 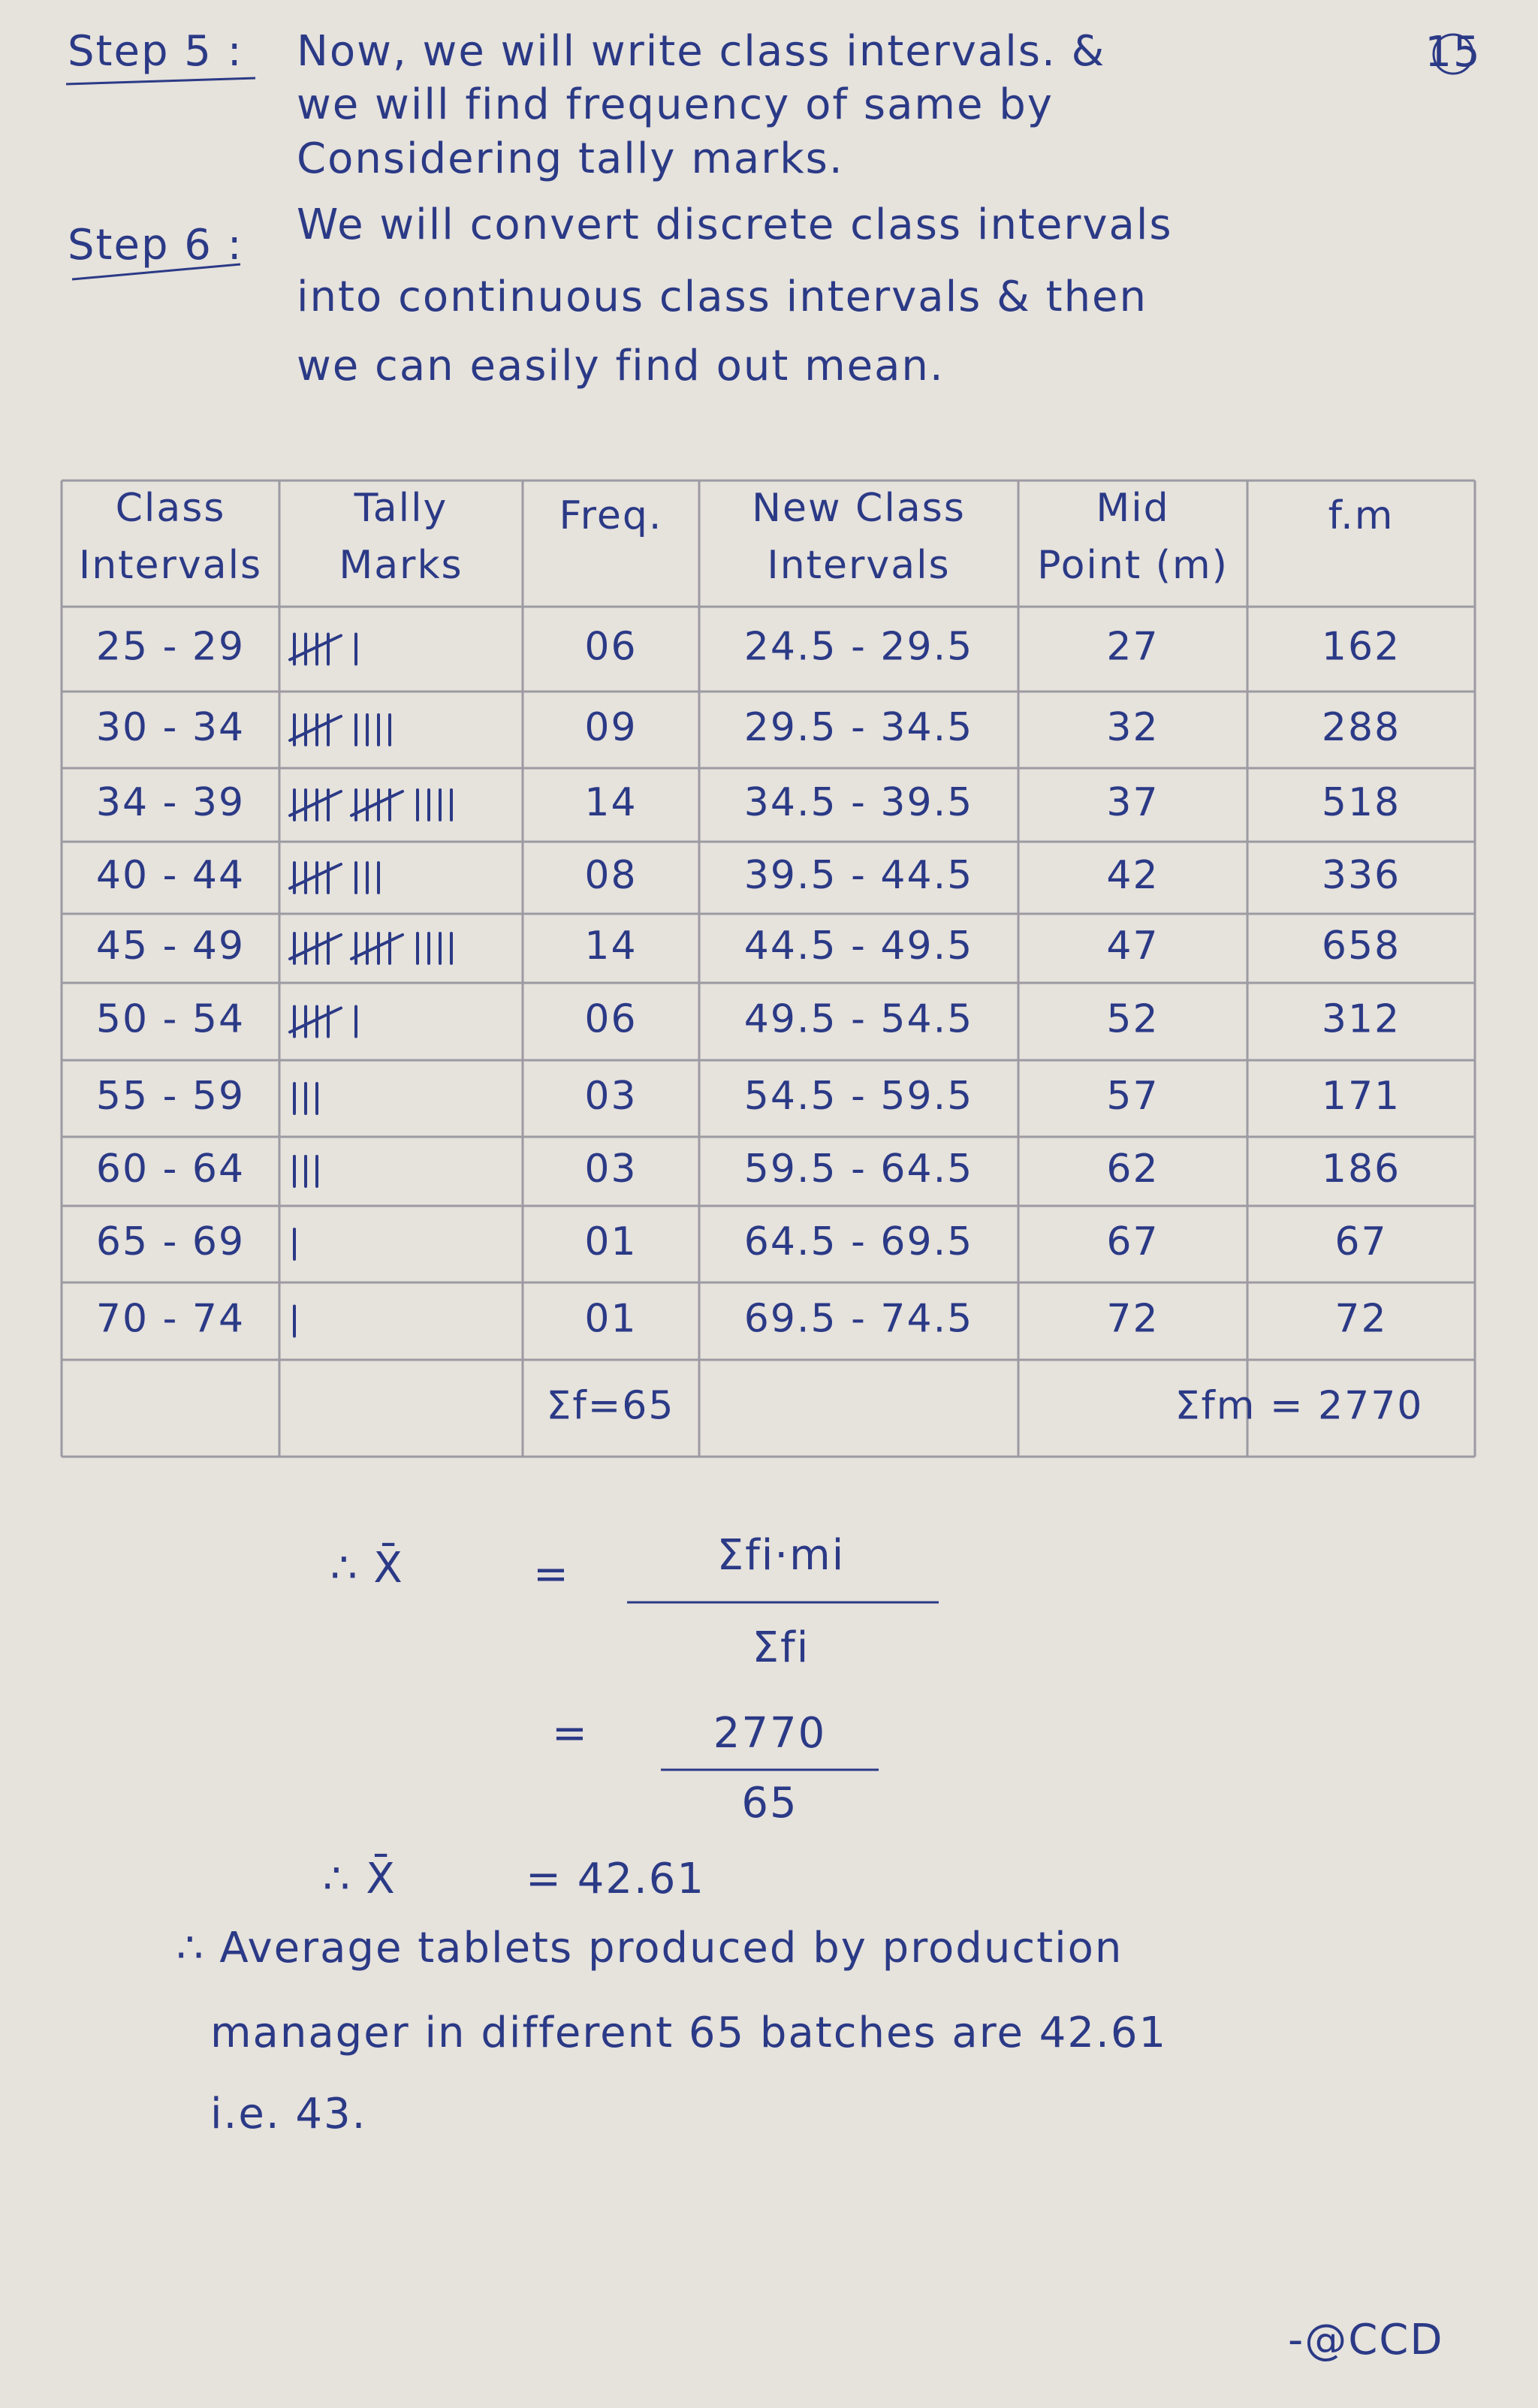 I want to click on table-cell: 336, so click(x=1361, y=876).